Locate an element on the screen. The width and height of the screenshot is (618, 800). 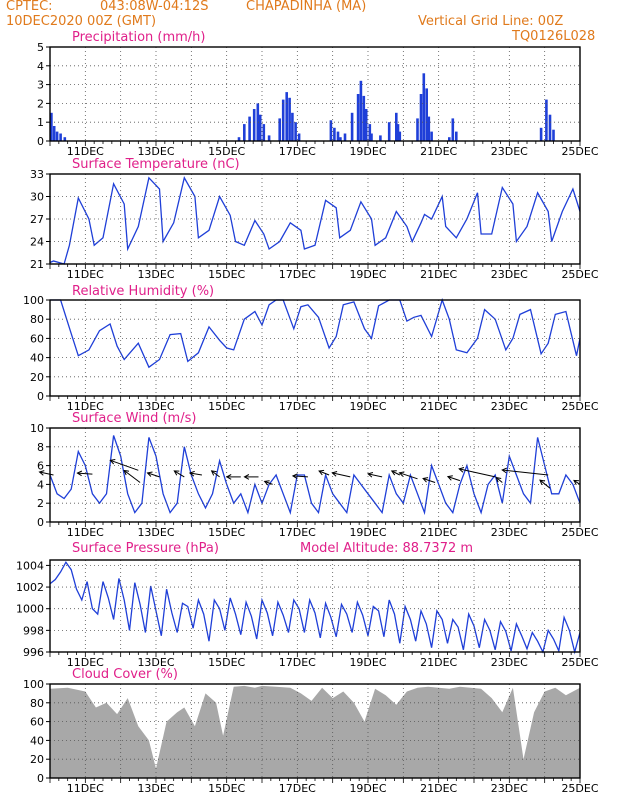
rh-series-line is located at coordinates (315, 333).